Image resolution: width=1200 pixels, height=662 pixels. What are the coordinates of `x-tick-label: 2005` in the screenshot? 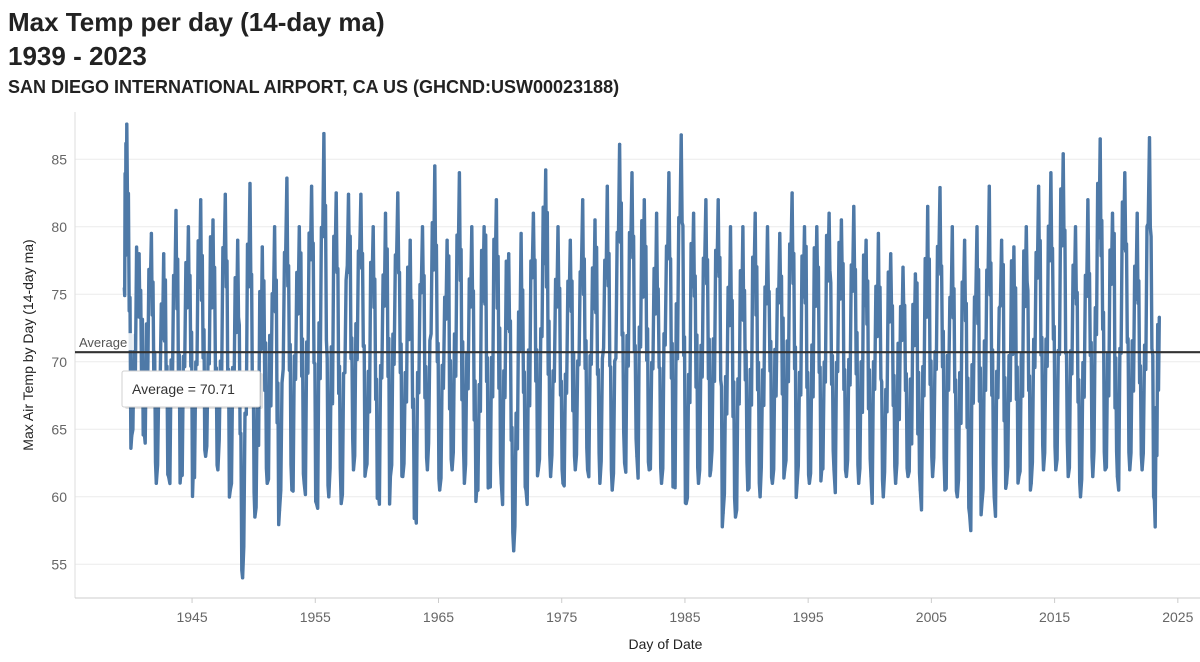 It's located at (931, 617).